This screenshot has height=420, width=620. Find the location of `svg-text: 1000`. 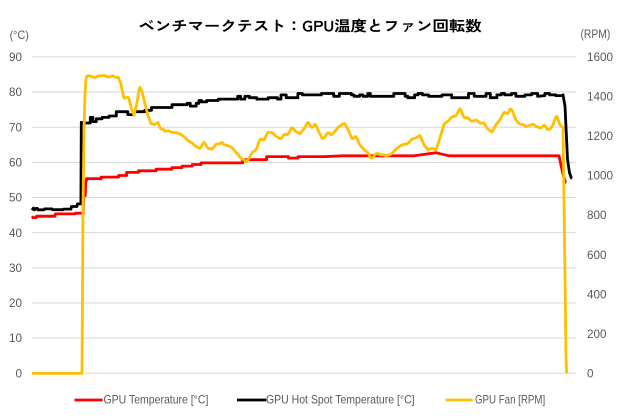

svg-text: 1000 is located at coordinates (600, 176).